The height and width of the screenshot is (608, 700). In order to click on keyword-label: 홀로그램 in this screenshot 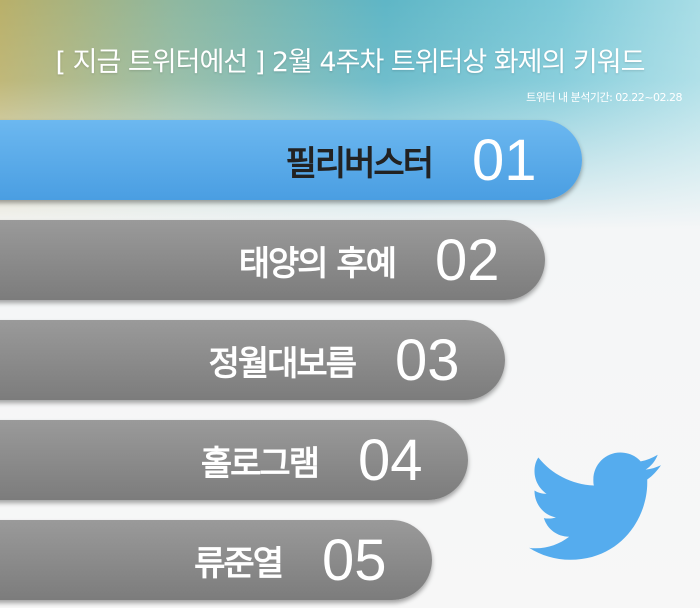, I will do `click(260, 463)`.